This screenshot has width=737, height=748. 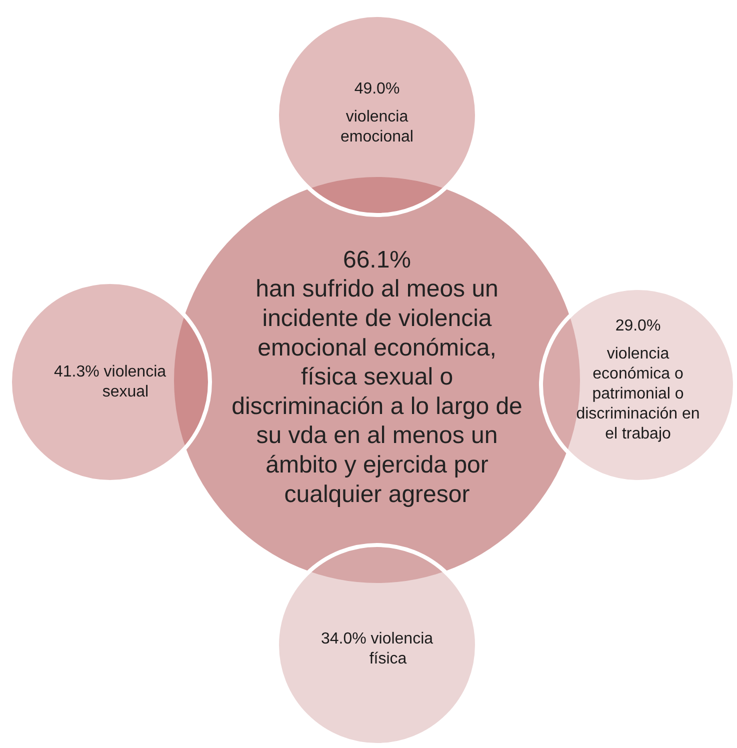 I want to click on category-label: violencia emocional, so click(x=377, y=127).